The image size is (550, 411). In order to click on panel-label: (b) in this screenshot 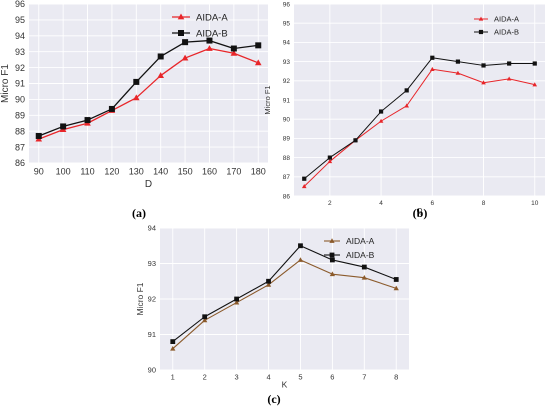, I will do `click(420, 213)`.